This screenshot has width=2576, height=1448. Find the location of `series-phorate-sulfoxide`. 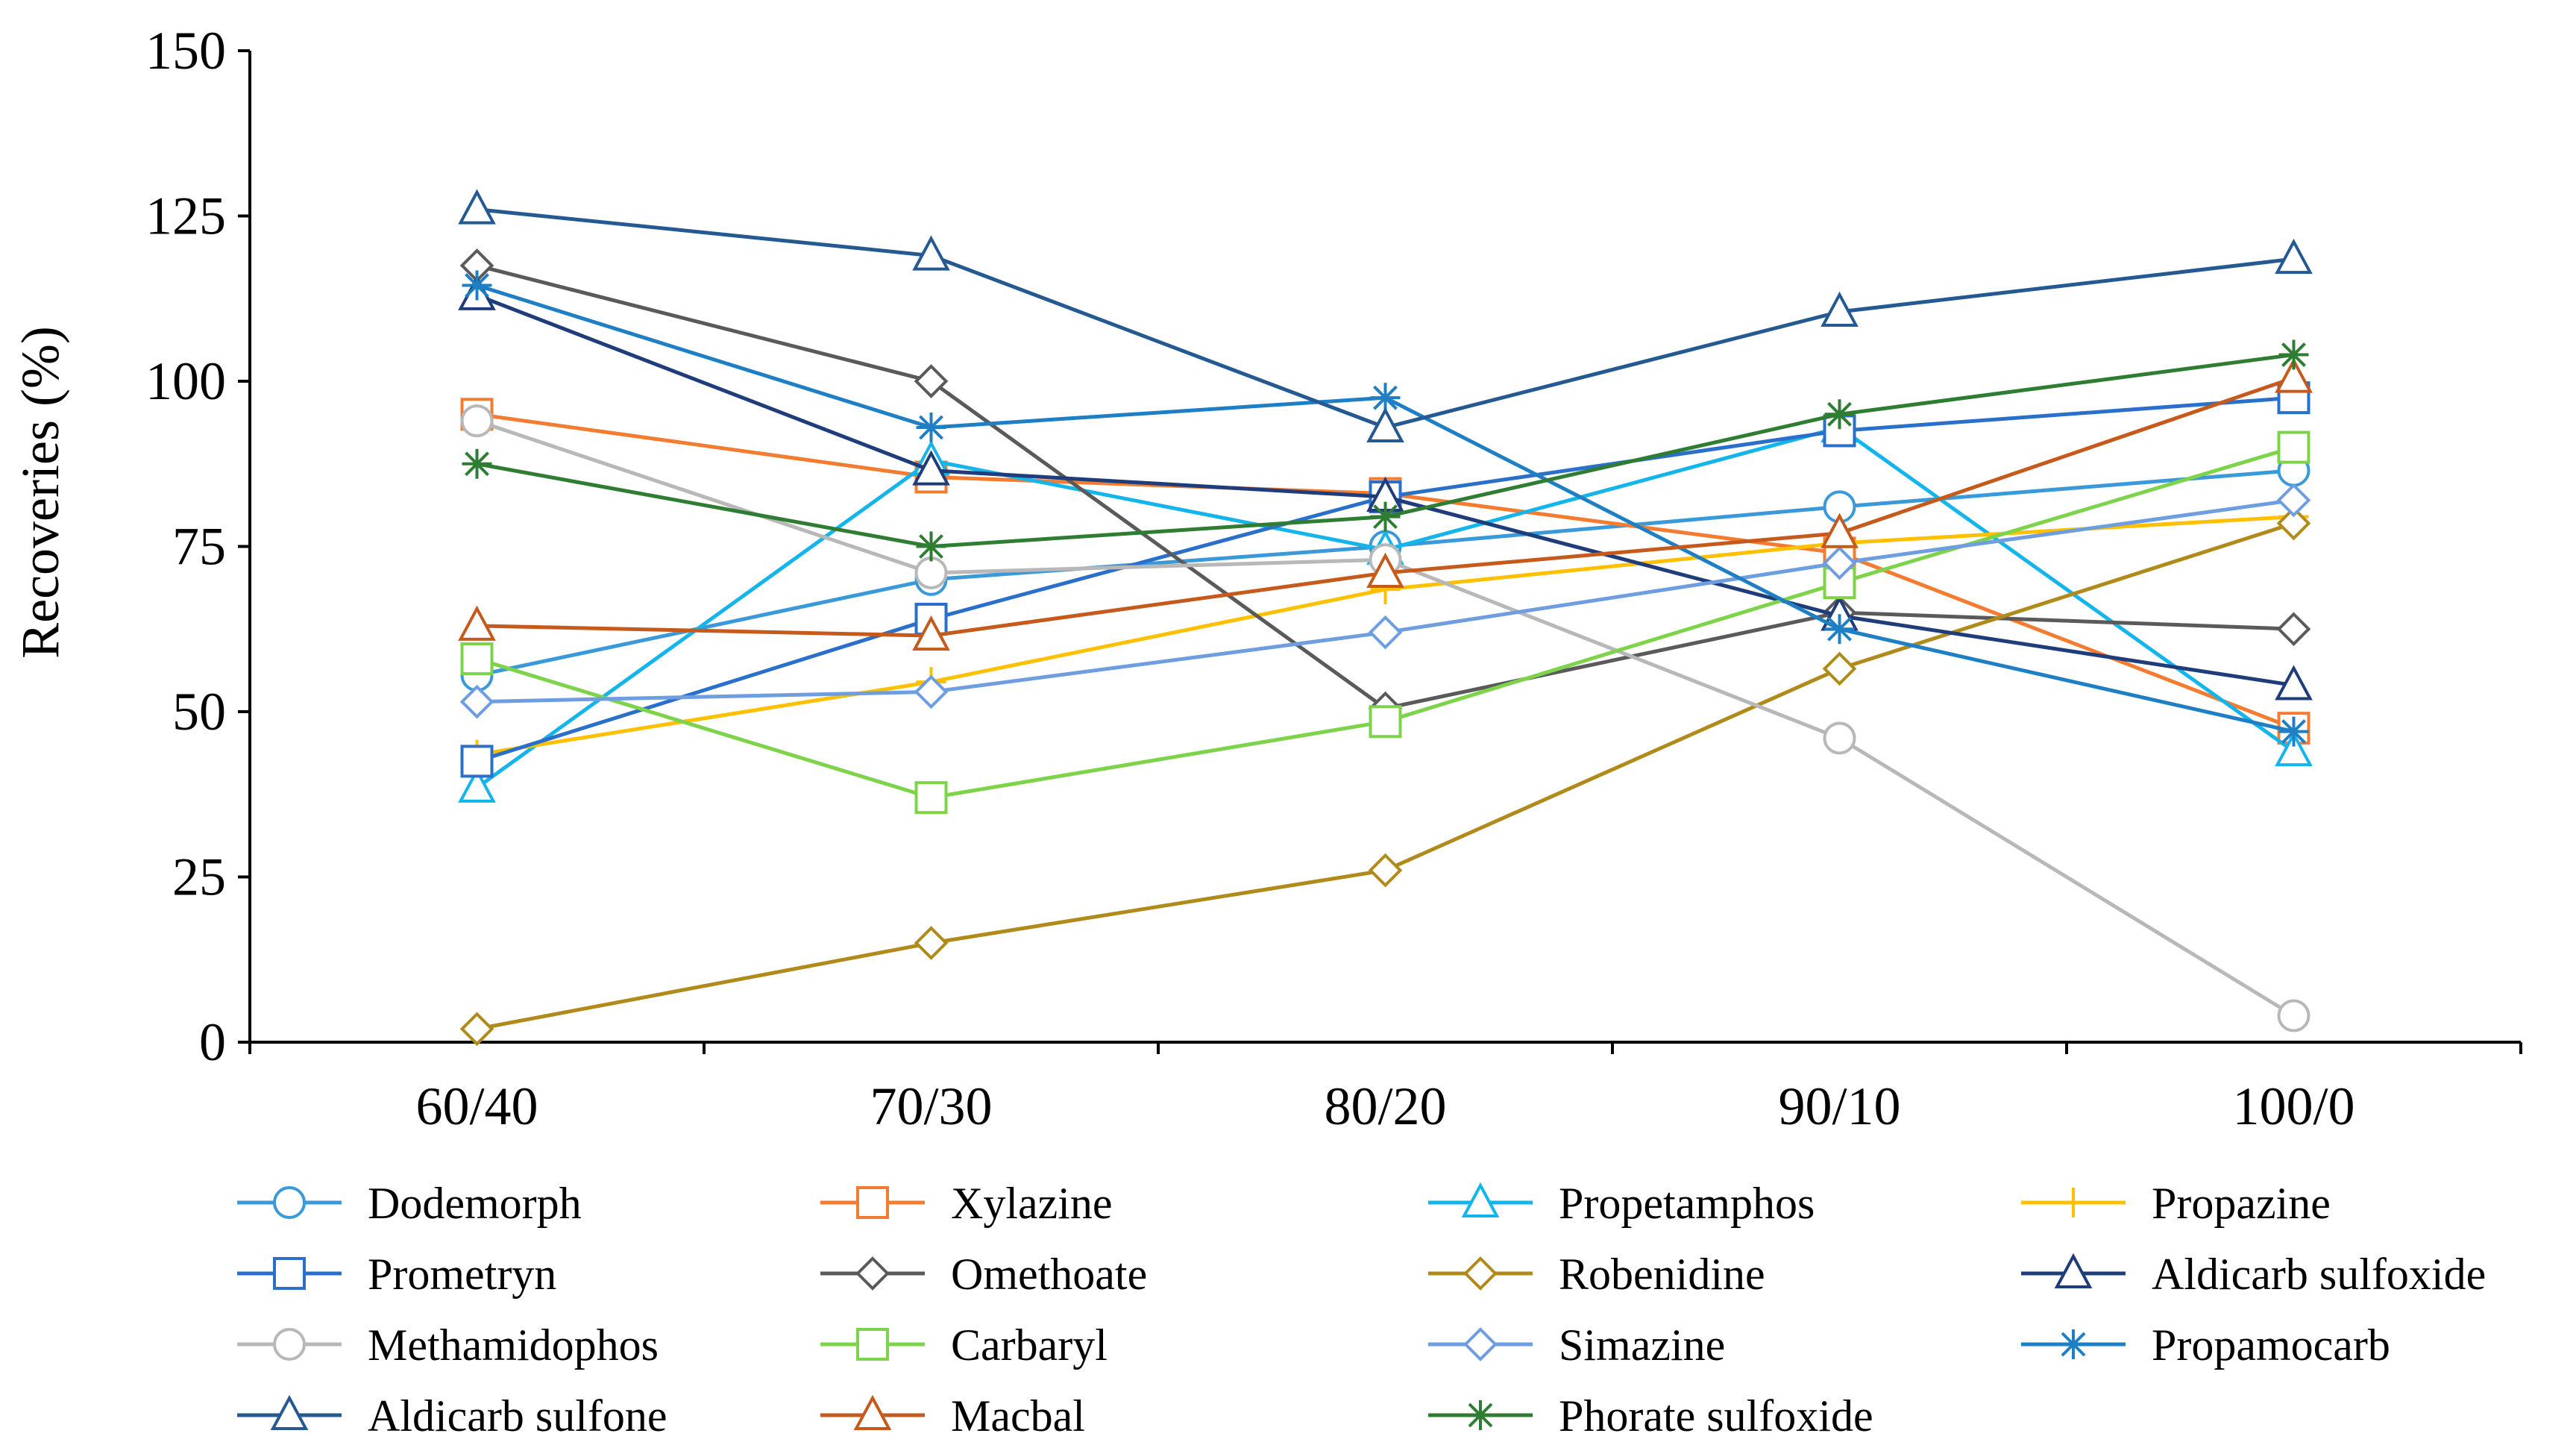

series-phorate-sulfoxide is located at coordinates (1386, 450).